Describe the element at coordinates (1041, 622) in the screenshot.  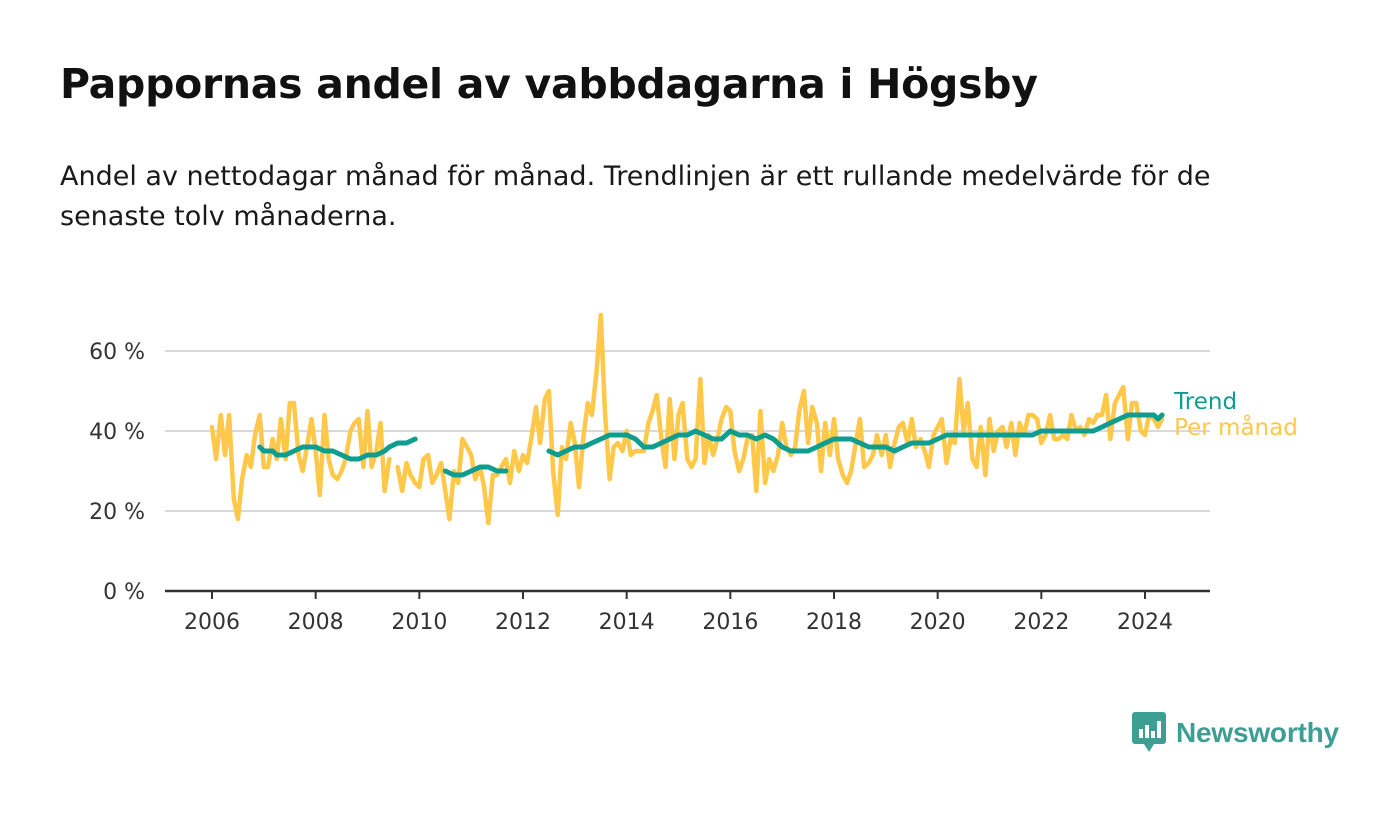
I see `x-tick-label: 2022` at that location.